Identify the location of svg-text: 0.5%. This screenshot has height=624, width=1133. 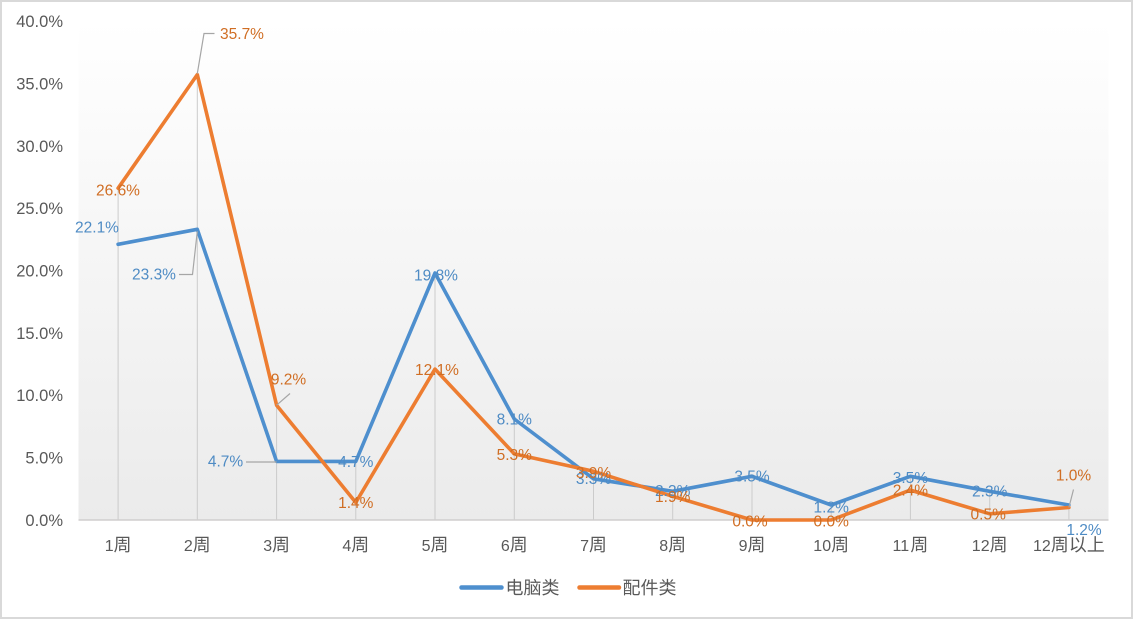
(989, 514).